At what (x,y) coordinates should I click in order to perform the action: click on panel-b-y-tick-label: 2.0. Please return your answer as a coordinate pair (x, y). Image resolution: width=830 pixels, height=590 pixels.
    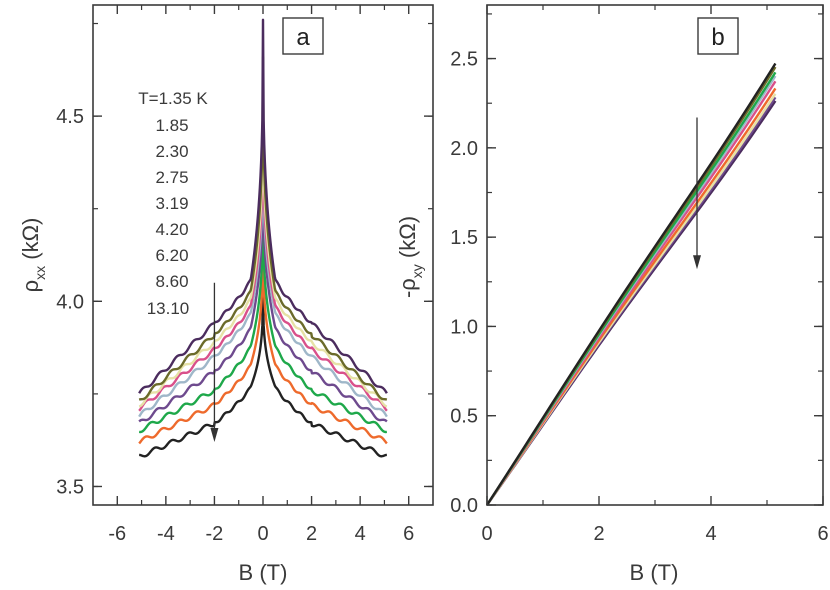
    Looking at the image, I should click on (464, 149).